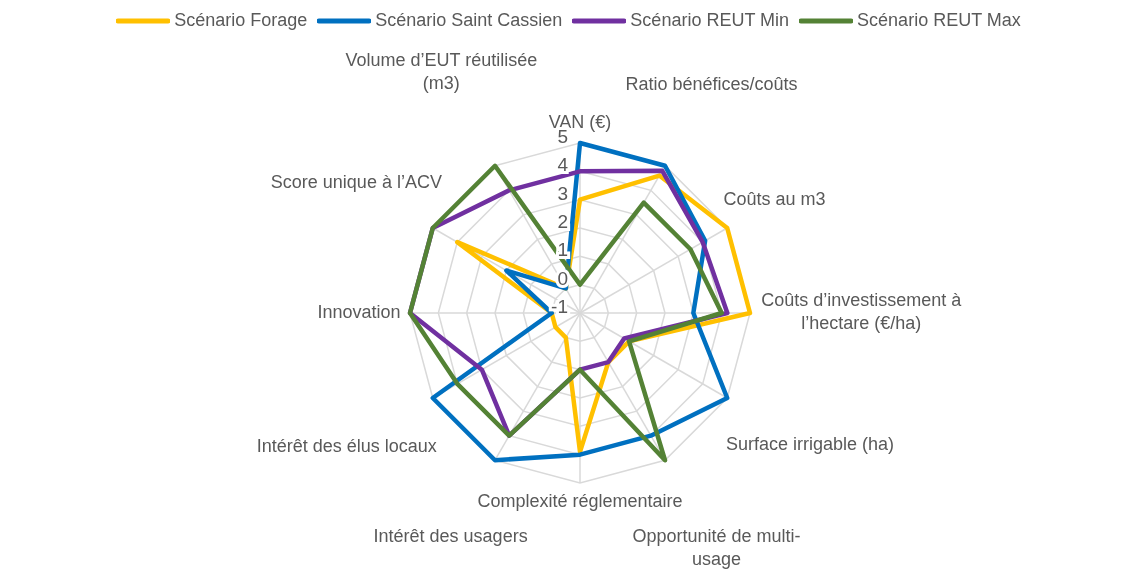  Describe the element at coordinates (441, 71) in the screenshot. I see `spoke-label: Volume d’EUT réutilisée (m3)` at that location.